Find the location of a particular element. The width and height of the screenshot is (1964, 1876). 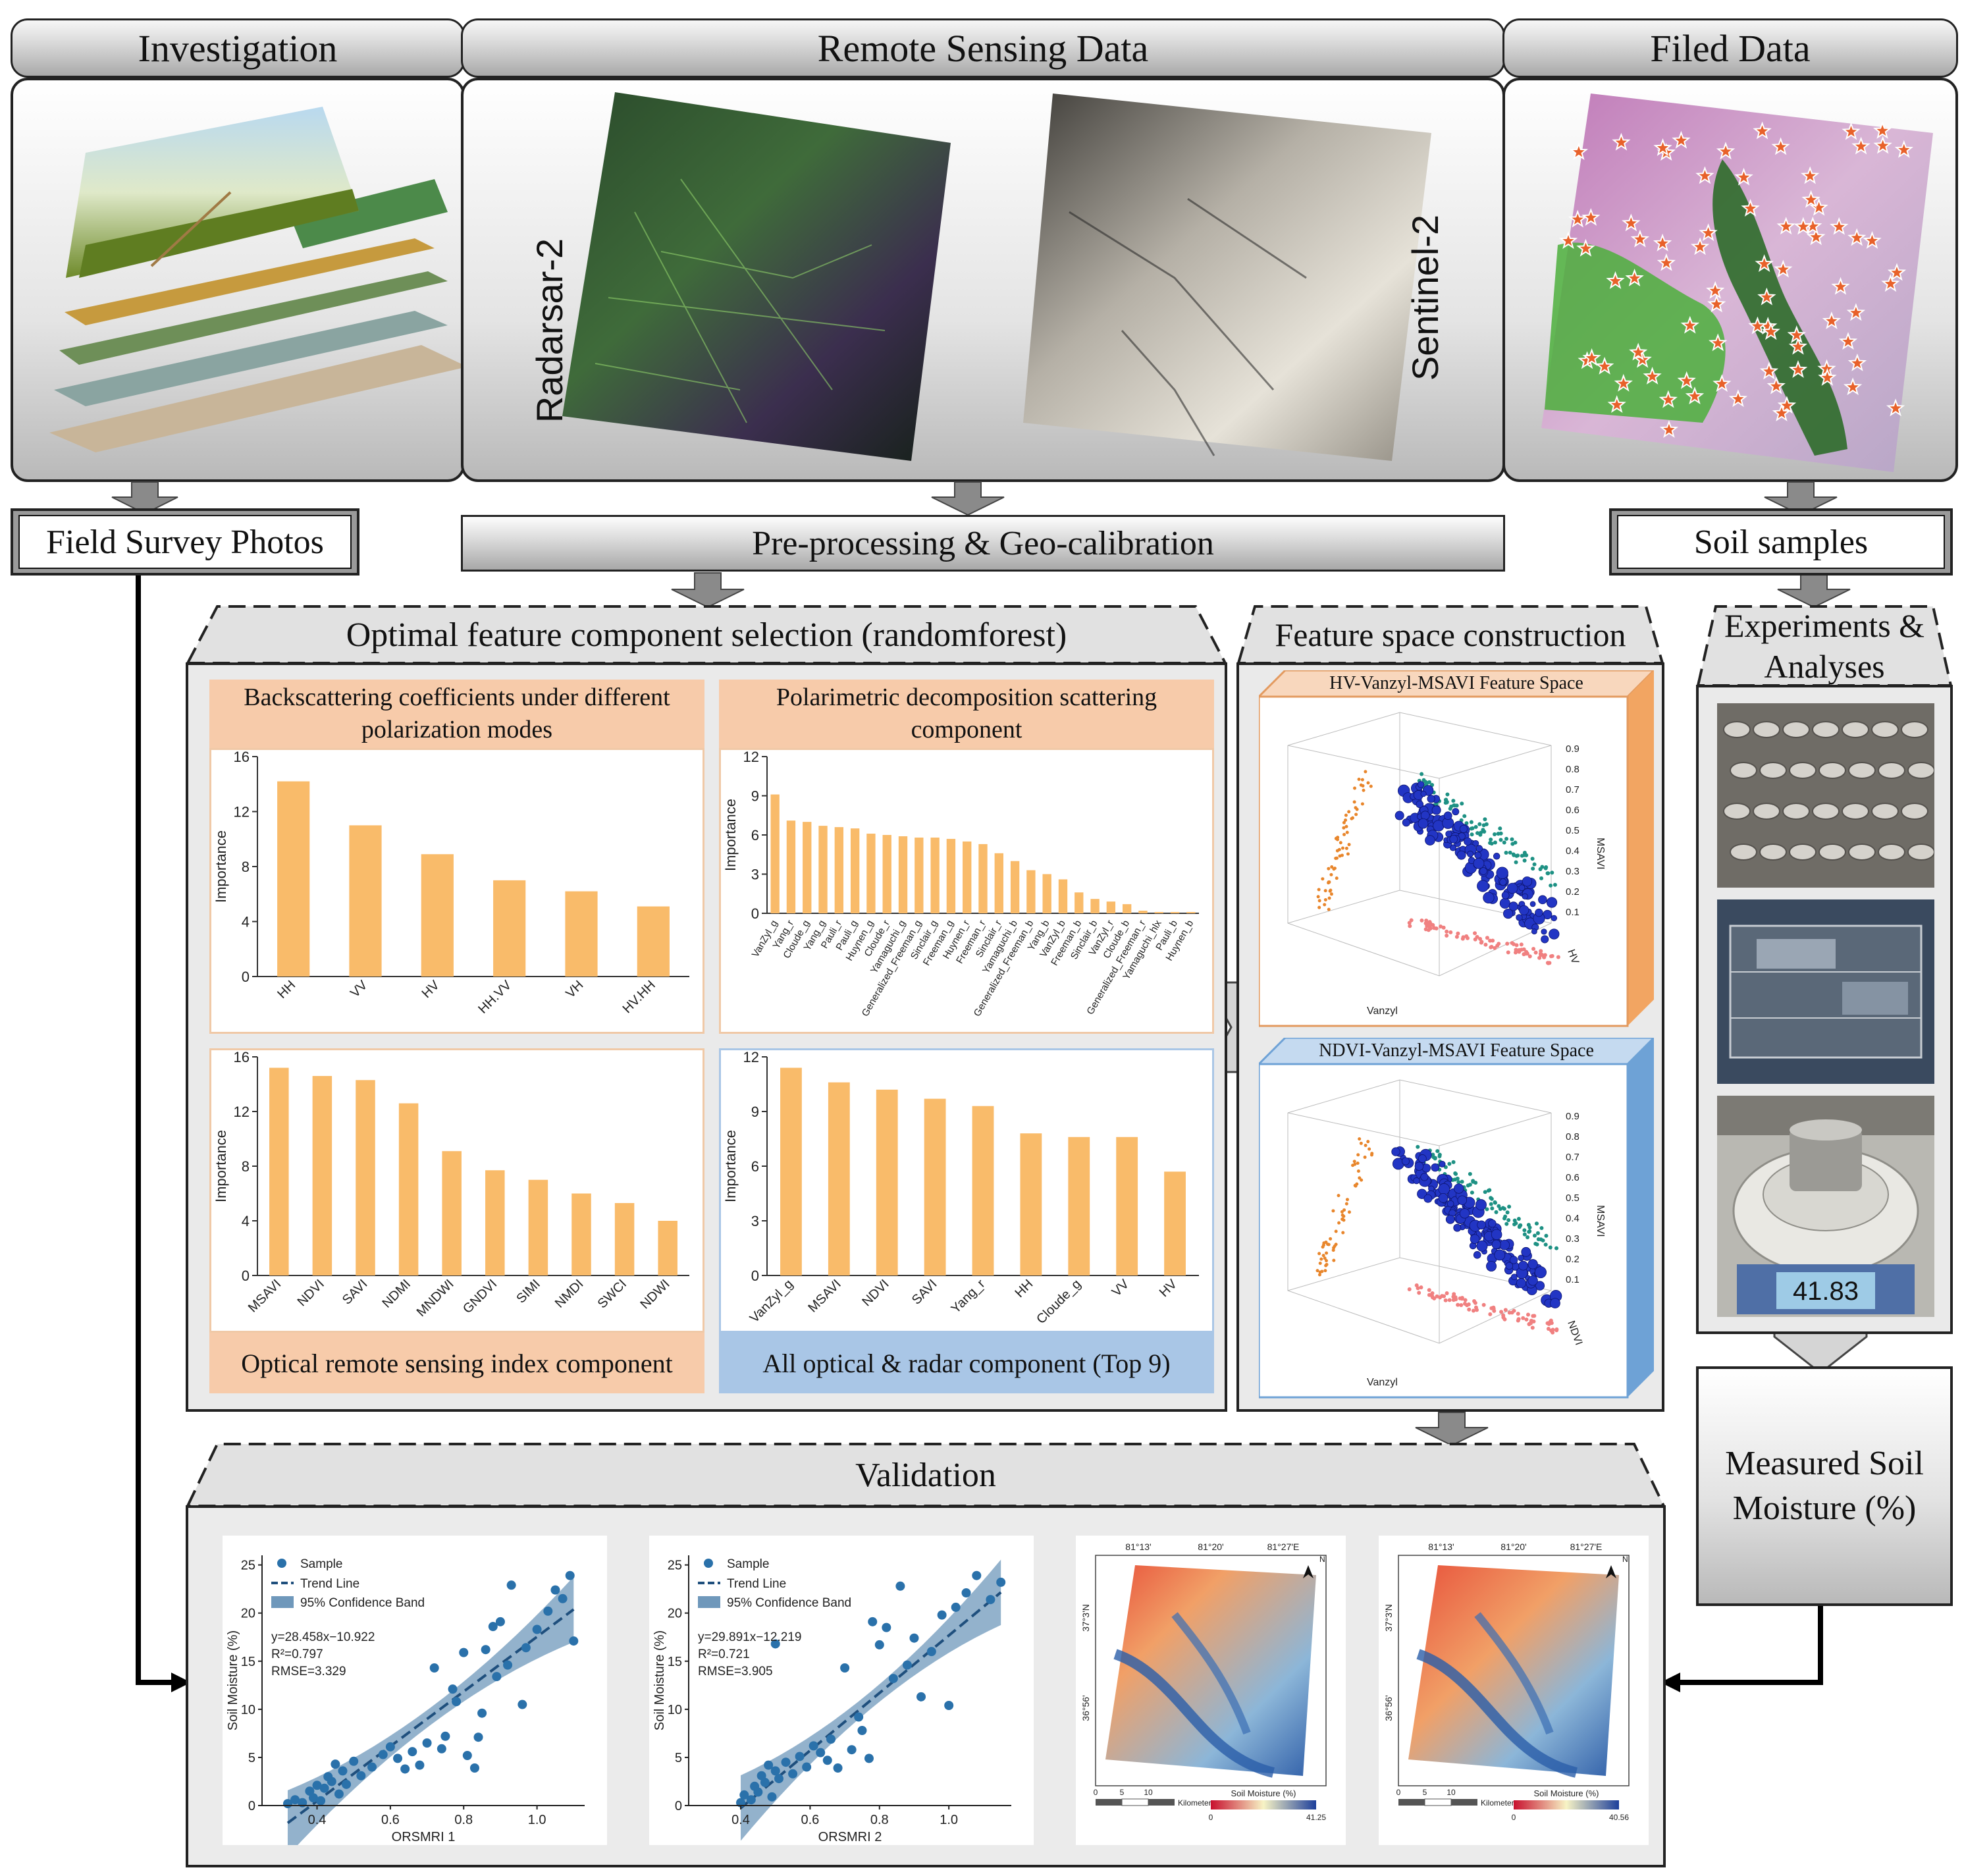

sentinel-label: Sentinel-2 is located at coordinates (1425, 298).